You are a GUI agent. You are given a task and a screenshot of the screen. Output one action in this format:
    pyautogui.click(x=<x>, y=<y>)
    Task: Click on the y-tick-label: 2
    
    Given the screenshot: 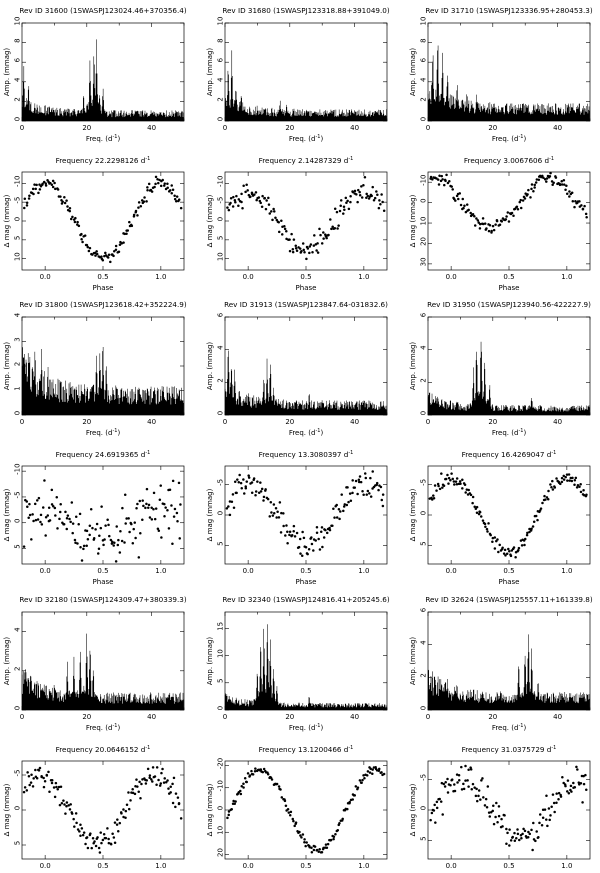 What is the action you would take?
    pyautogui.click(x=424, y=99)
    